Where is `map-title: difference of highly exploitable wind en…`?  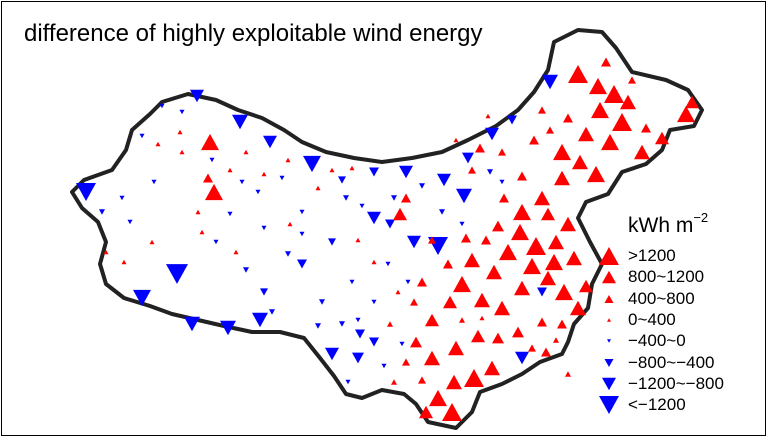
map-title: difference of highly exploitable wind en… is located at coordinates (253, 33).